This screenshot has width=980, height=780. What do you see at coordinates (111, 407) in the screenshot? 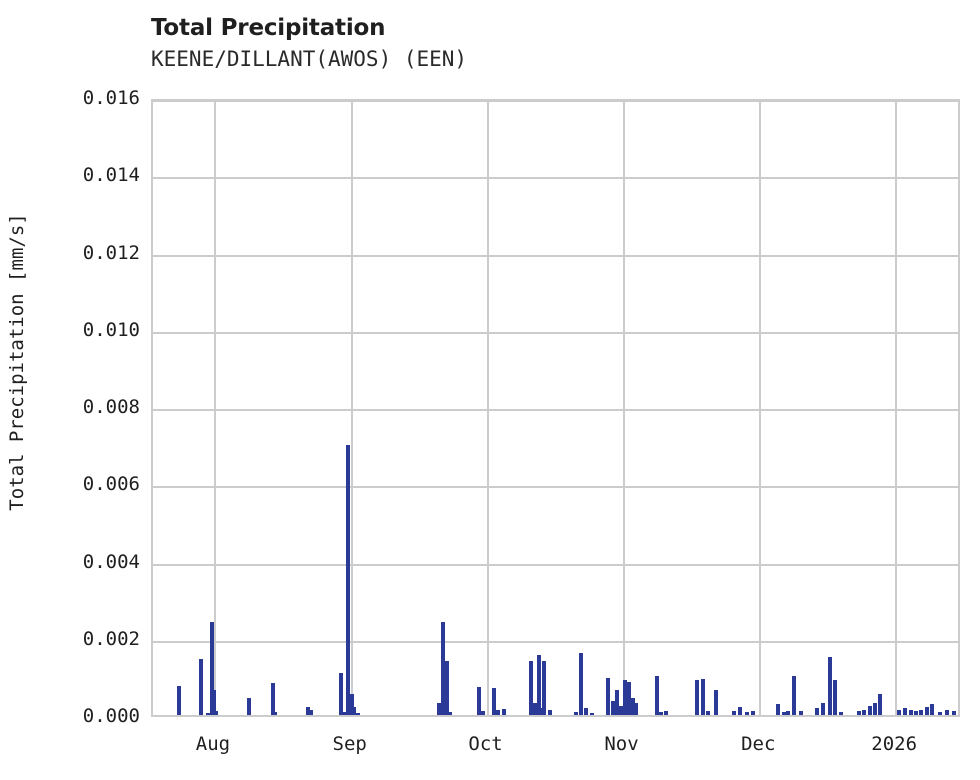
I see `y-tick-label: 0.008` at bounding box center [111, 407].